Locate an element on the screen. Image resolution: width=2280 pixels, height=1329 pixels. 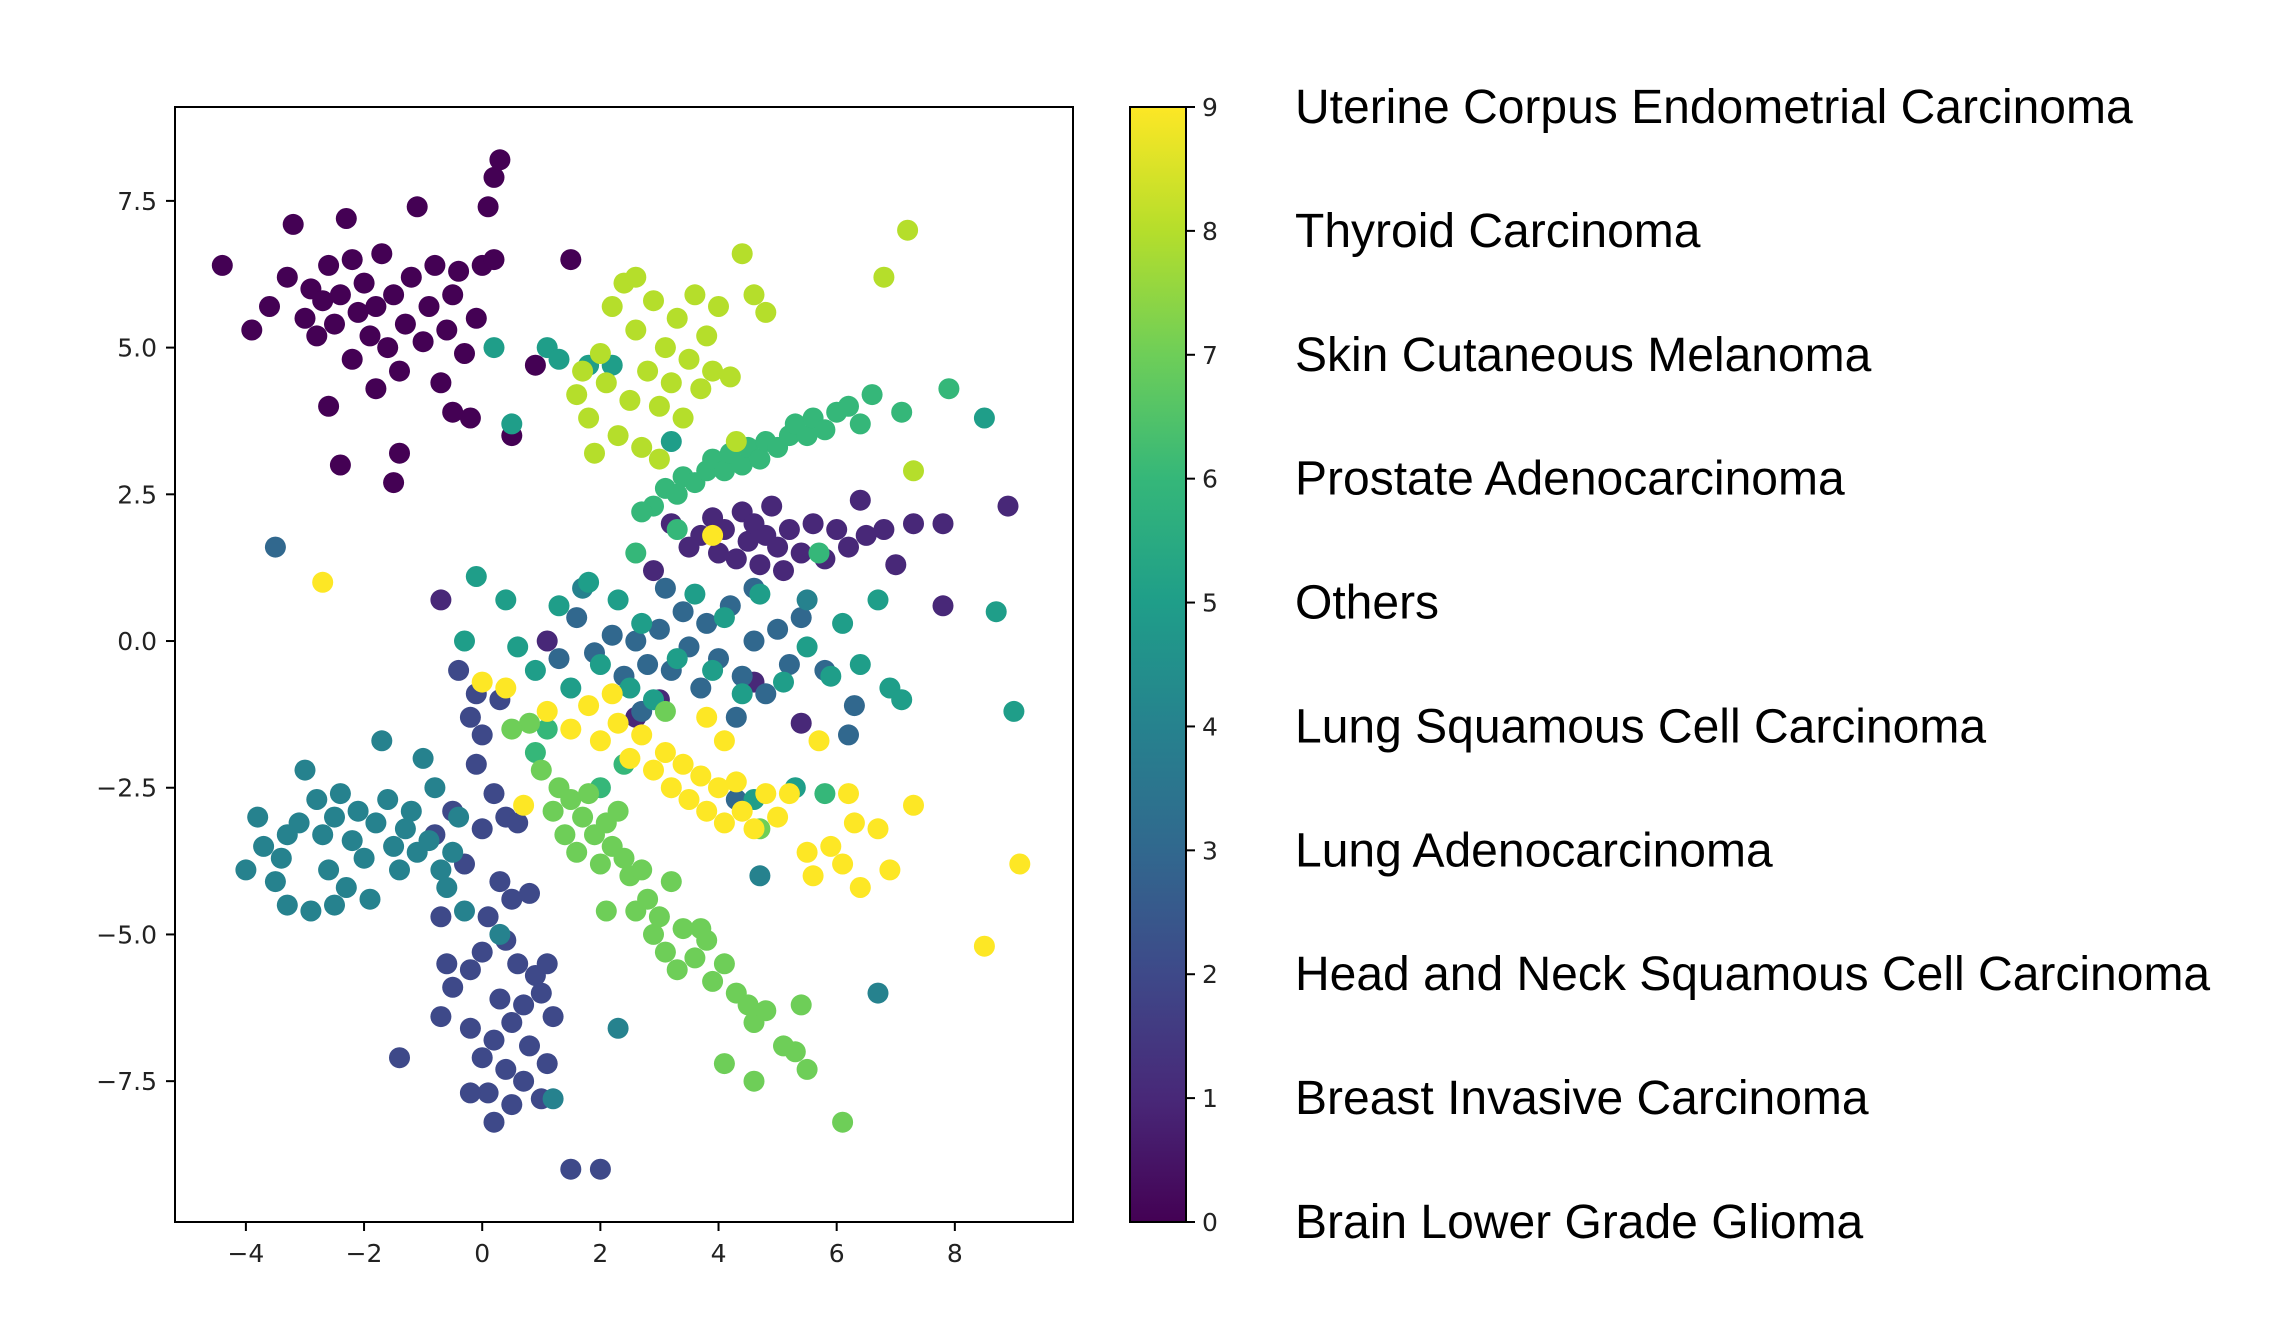
colorbar-ticks: 0 1 2 3 4 5 6 7 8 9 is located at coordinates (1202, 665).